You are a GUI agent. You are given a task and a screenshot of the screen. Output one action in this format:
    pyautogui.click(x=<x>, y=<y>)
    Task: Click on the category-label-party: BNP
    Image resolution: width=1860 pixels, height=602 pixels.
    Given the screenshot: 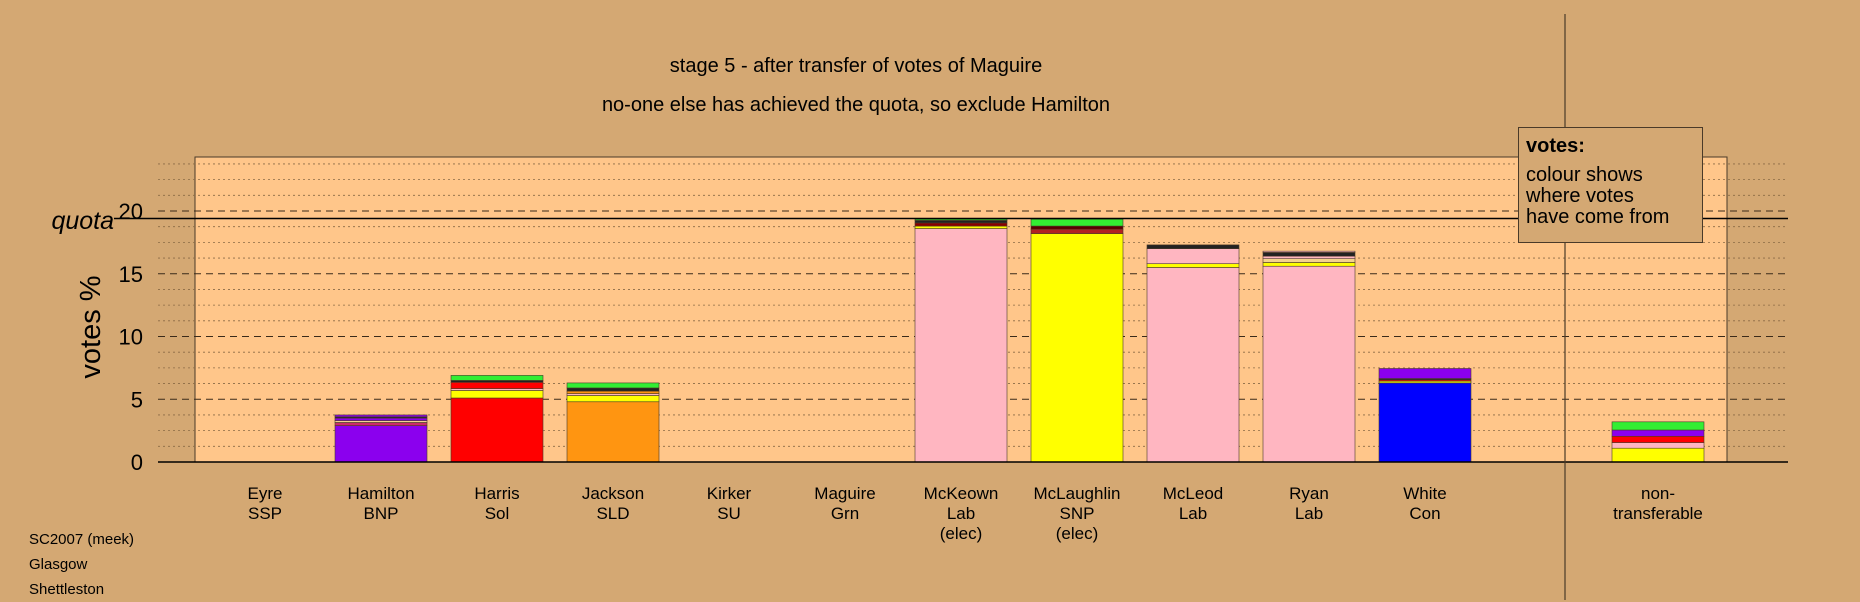 What is the action you would take?
    pyautogui.click(x=381, y=513)
    